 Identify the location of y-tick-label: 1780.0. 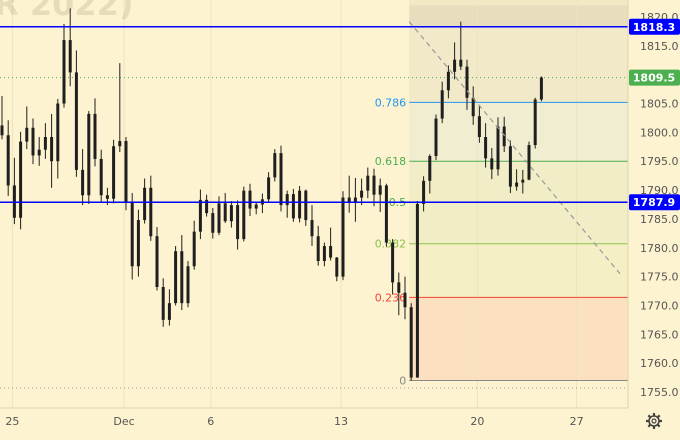
(659, 248).